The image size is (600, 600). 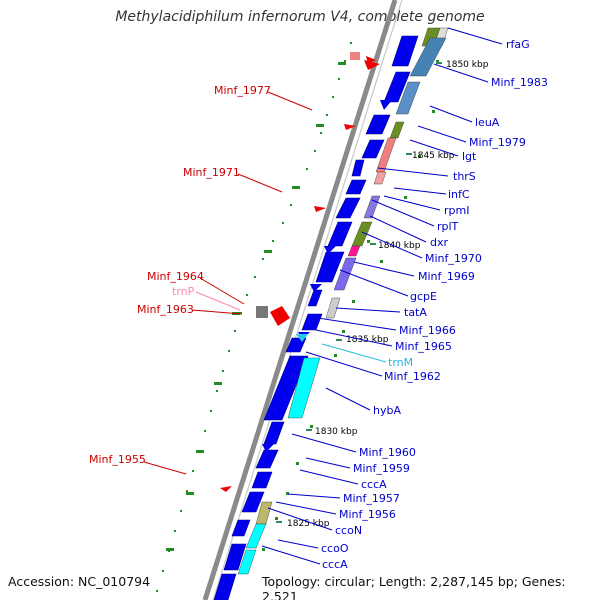 I want to click on gene-label-minf-1970: Minf_1970, so click(x=453, y=258).